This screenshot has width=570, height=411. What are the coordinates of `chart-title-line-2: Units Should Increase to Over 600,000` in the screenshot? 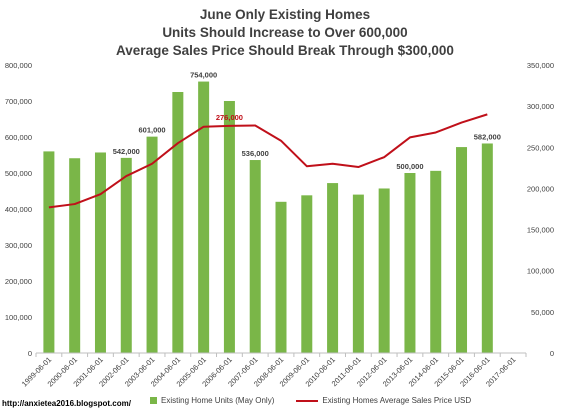 It's located at (285, 32).